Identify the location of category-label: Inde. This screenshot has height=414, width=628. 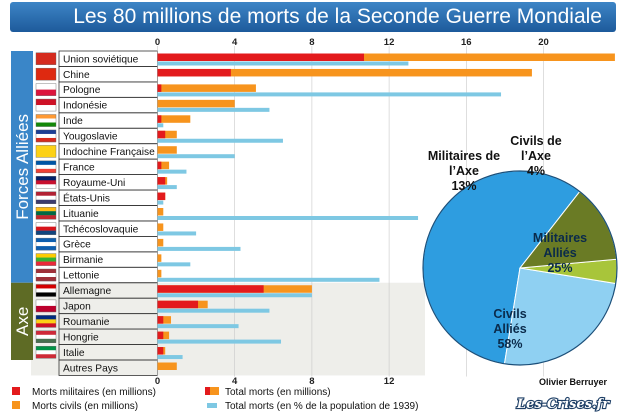
(73, 121).